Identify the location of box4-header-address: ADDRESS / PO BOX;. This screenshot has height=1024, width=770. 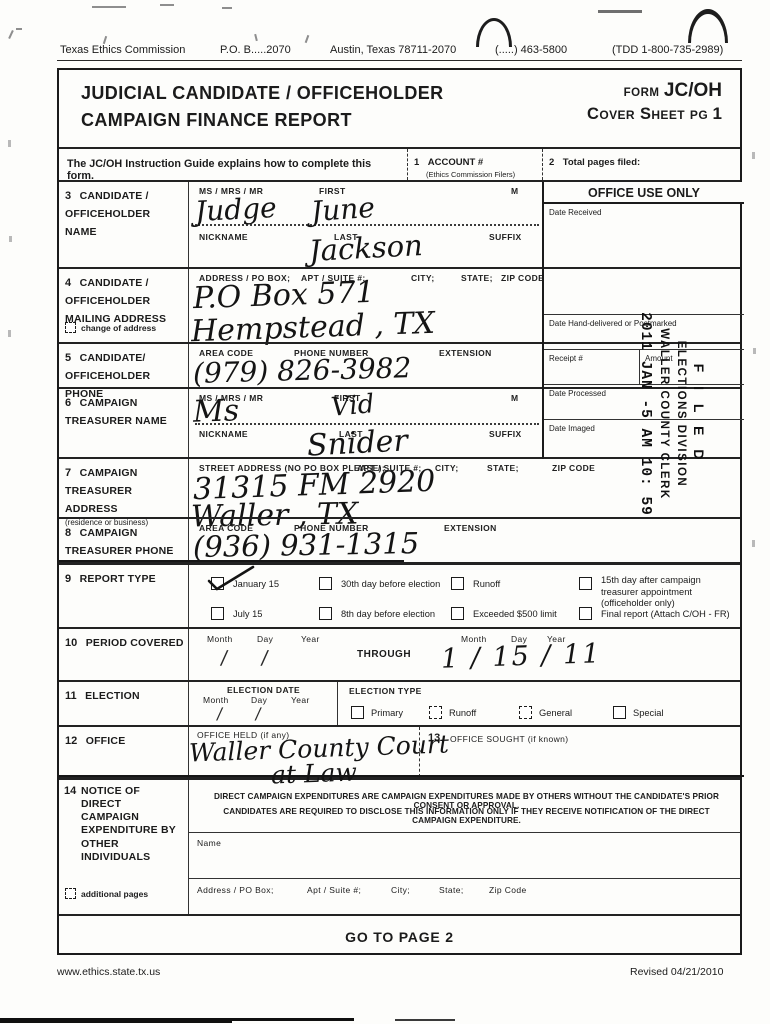
(245, 278).